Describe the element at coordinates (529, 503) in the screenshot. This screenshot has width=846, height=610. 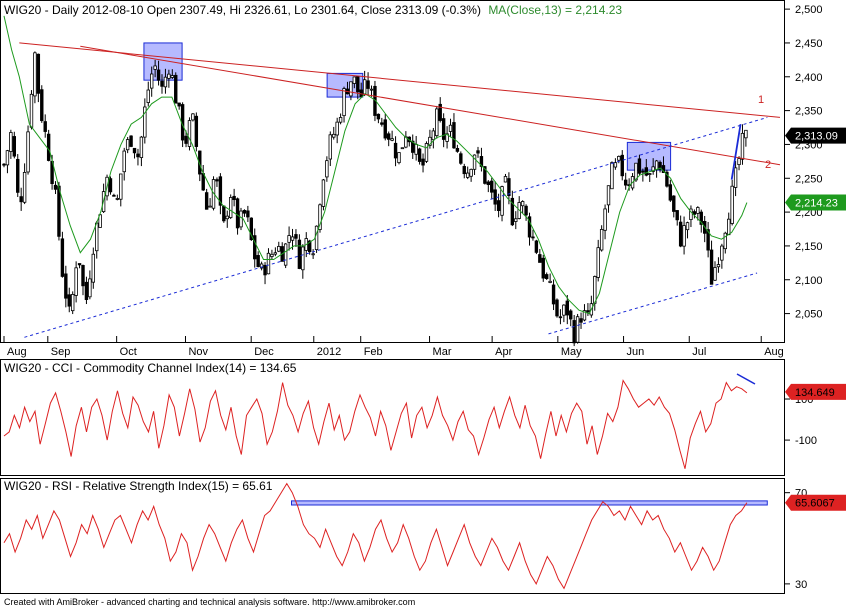
I see `rsi-band` at that location.